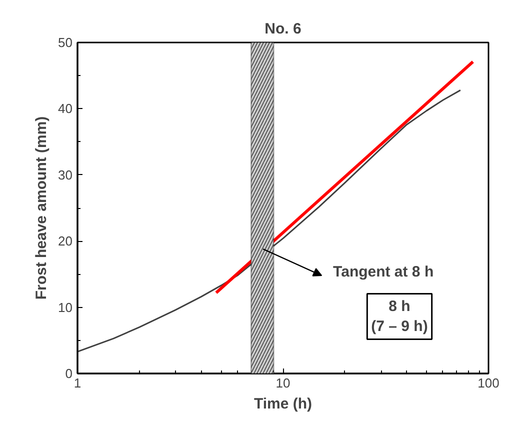  What do you see at coordinates (283, 404) in the screenshot?
I see `x-axis-title: Time (h)` at bounding box center [283, 404].